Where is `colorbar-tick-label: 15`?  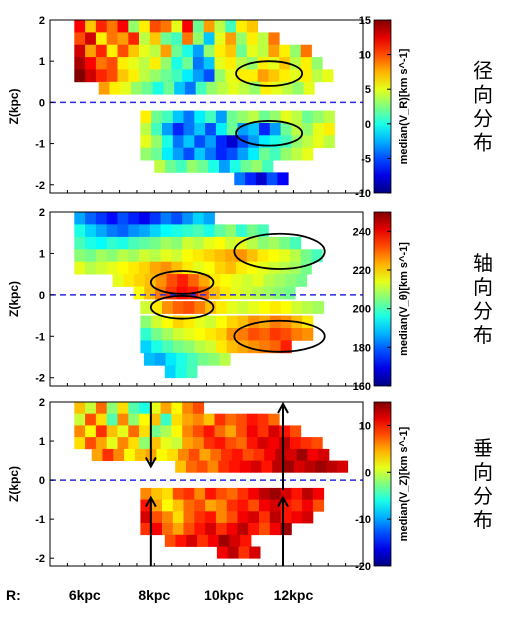 colorbar-tick-label: 15 is located at coordinates (365, 21).